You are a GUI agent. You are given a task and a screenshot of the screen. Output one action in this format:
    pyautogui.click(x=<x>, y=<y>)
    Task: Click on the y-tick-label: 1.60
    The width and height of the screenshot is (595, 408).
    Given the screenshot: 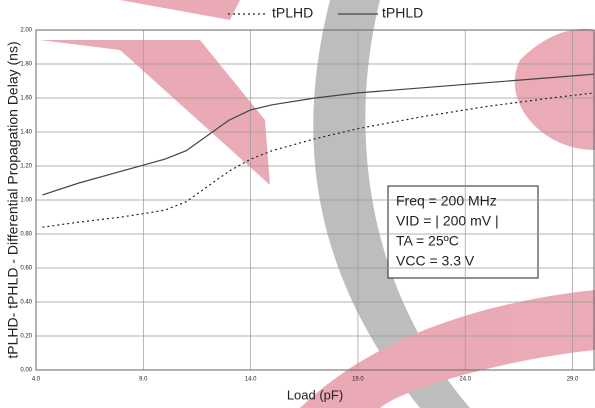 What is the action you would take?
    pyautogui.click(x=26, y=99)
    